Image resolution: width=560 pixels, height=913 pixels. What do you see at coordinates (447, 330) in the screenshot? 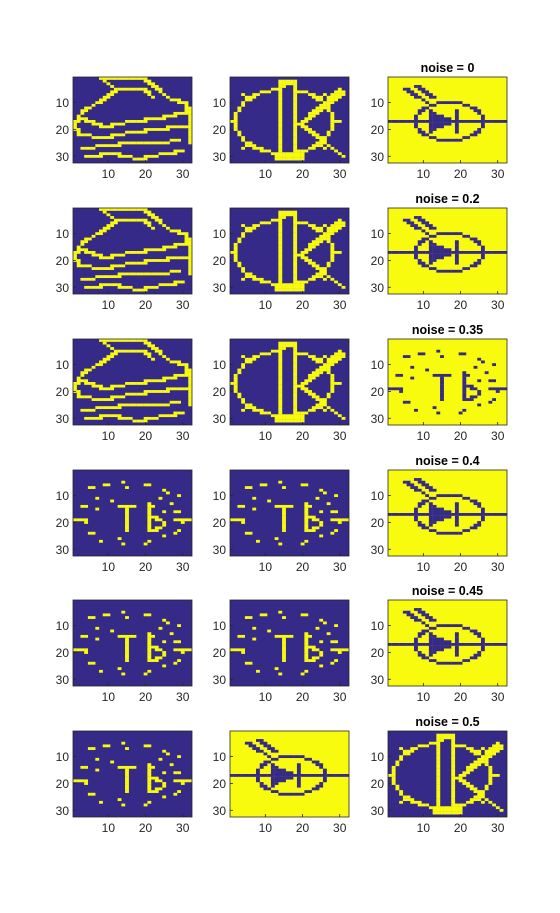
I see `panel-title: noise = 0.35` at bounding box center [447, 330].